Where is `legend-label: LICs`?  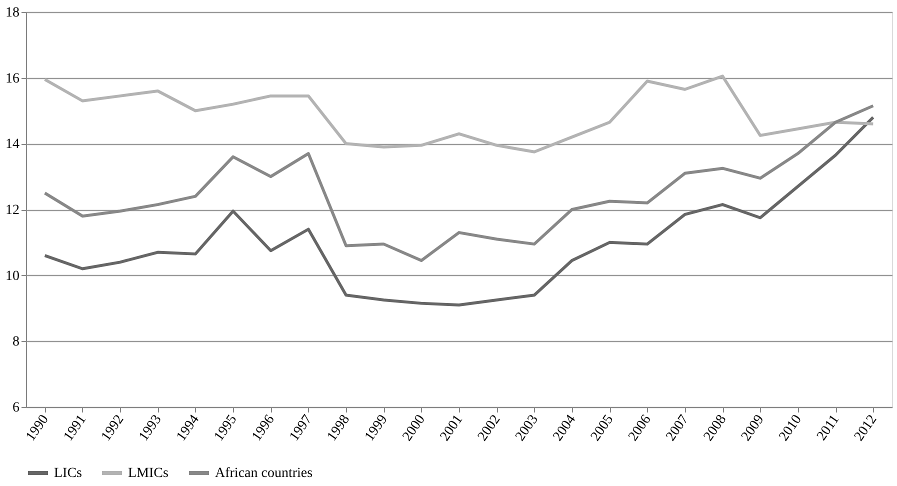 legend-label: LICs is located at coordinates (68, 473).